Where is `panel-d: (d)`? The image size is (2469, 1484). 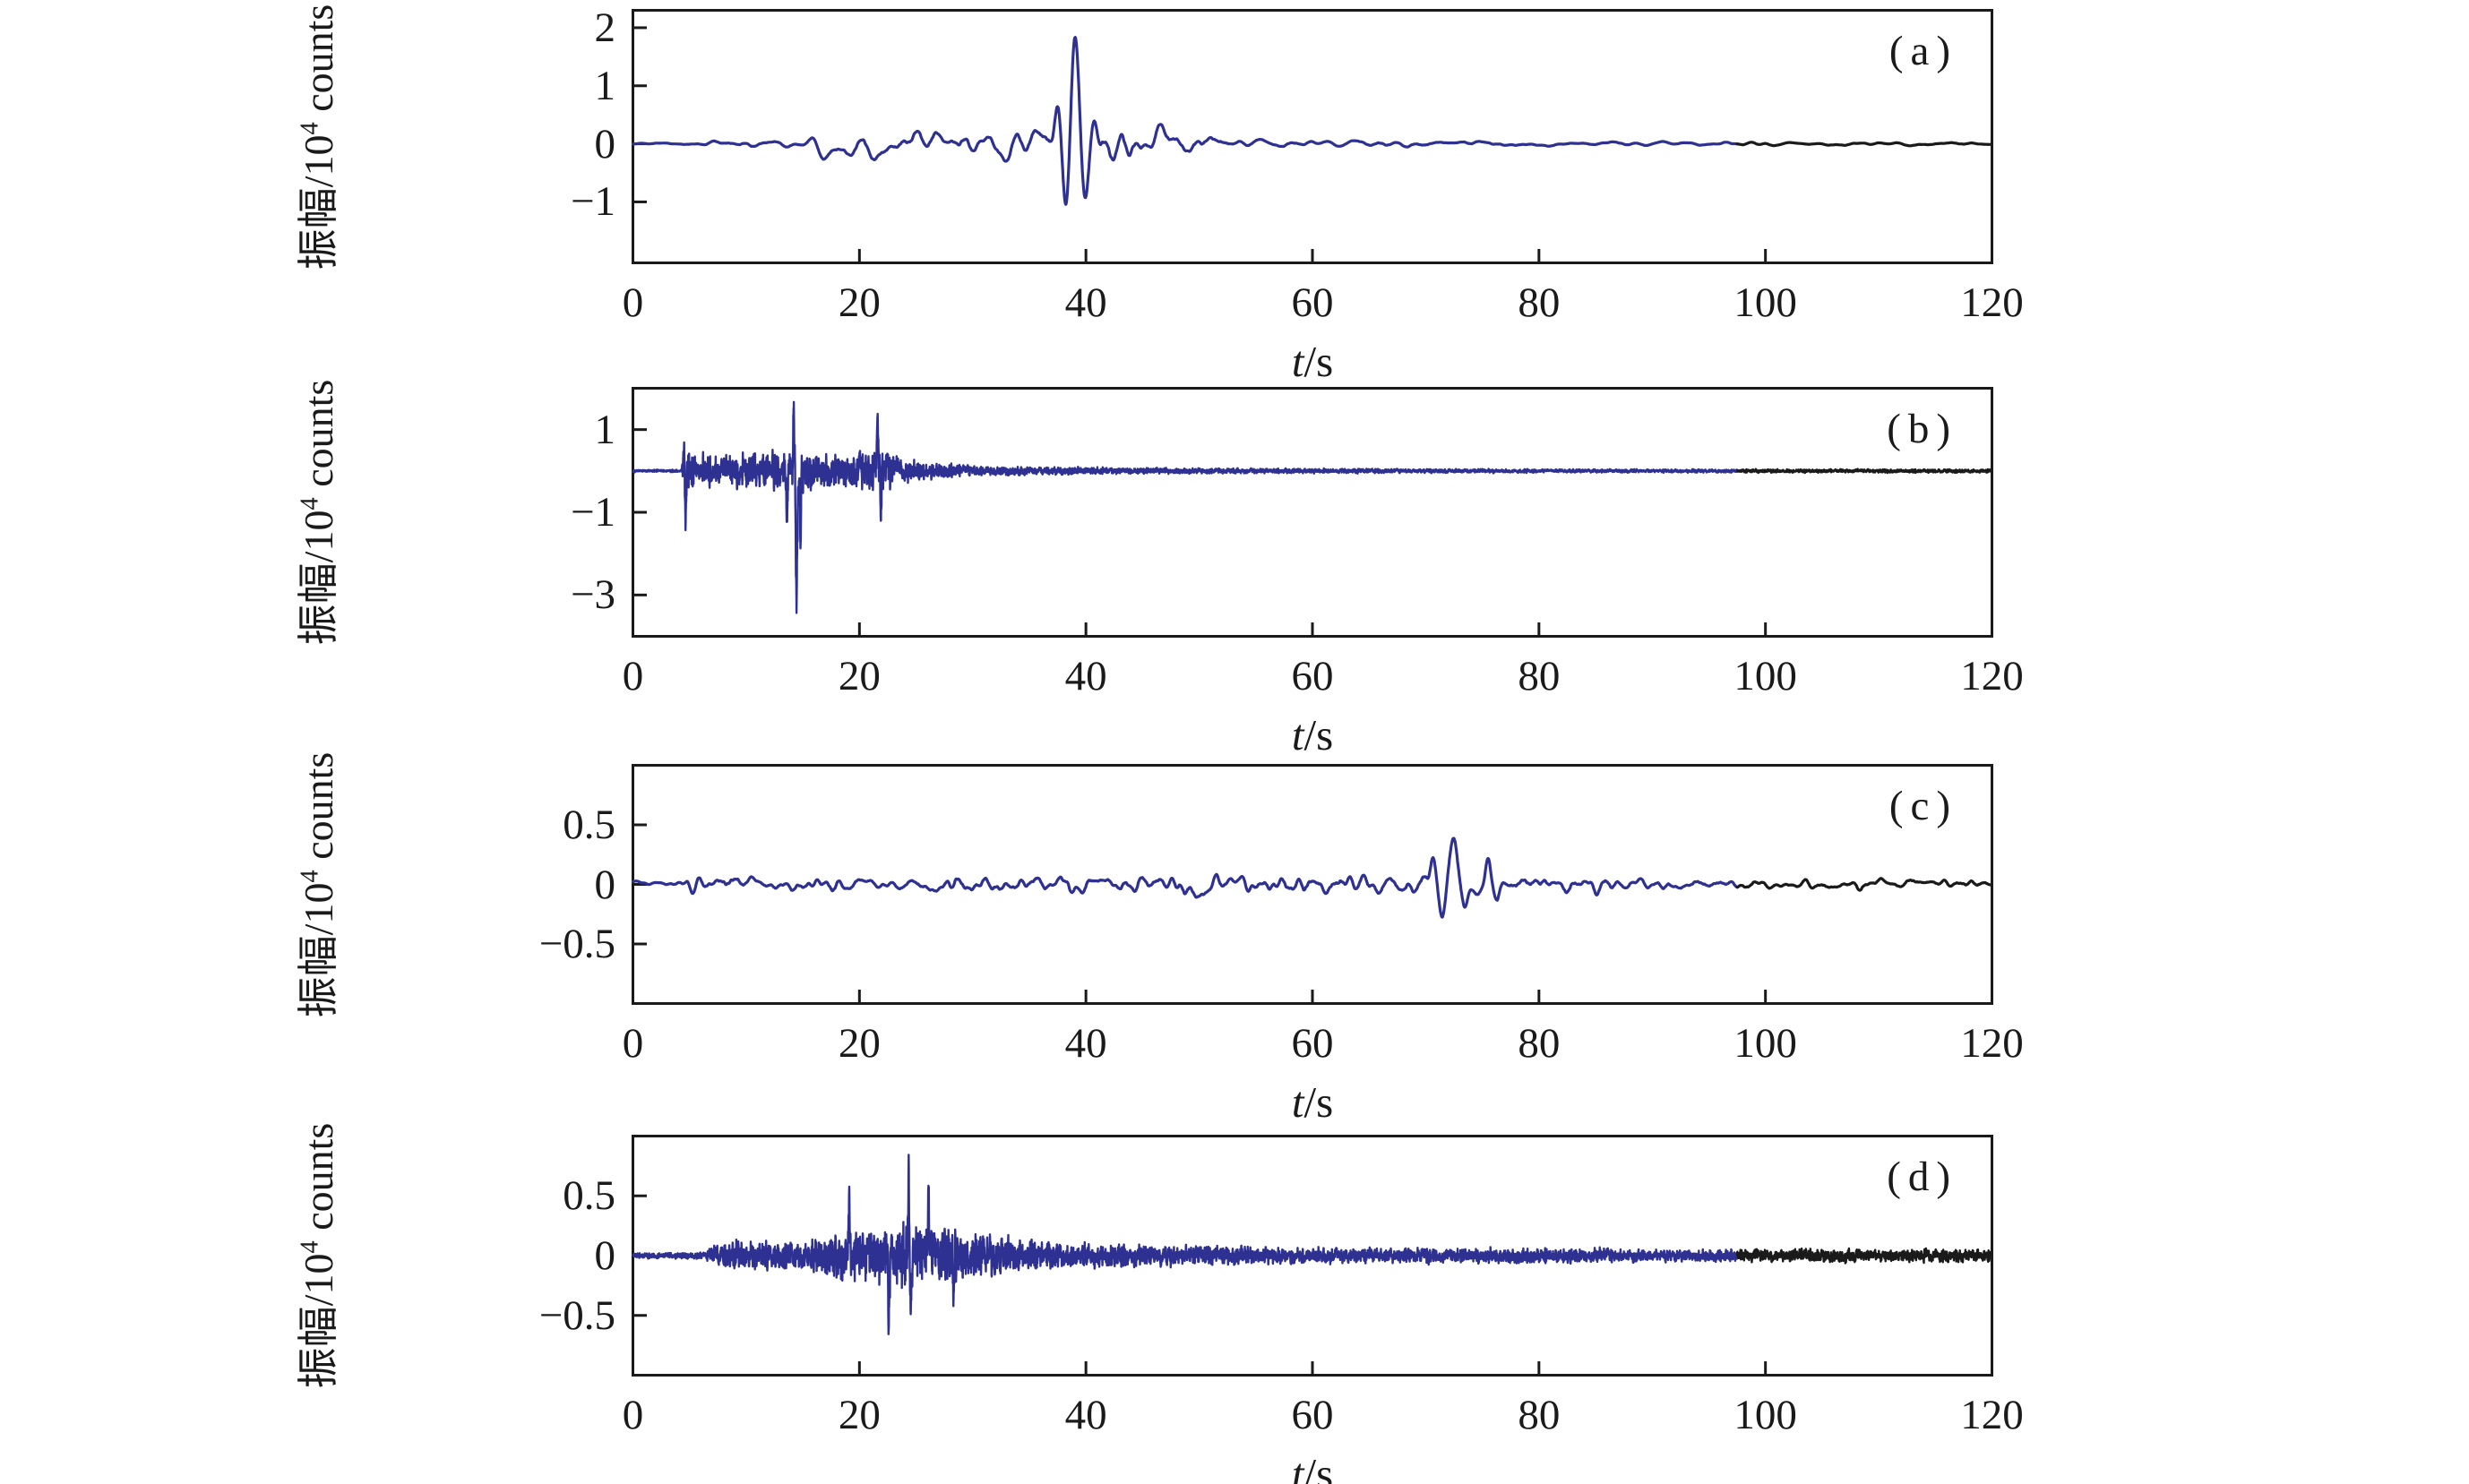
panel-d: (d) is located at coordinates (1312, 1256).